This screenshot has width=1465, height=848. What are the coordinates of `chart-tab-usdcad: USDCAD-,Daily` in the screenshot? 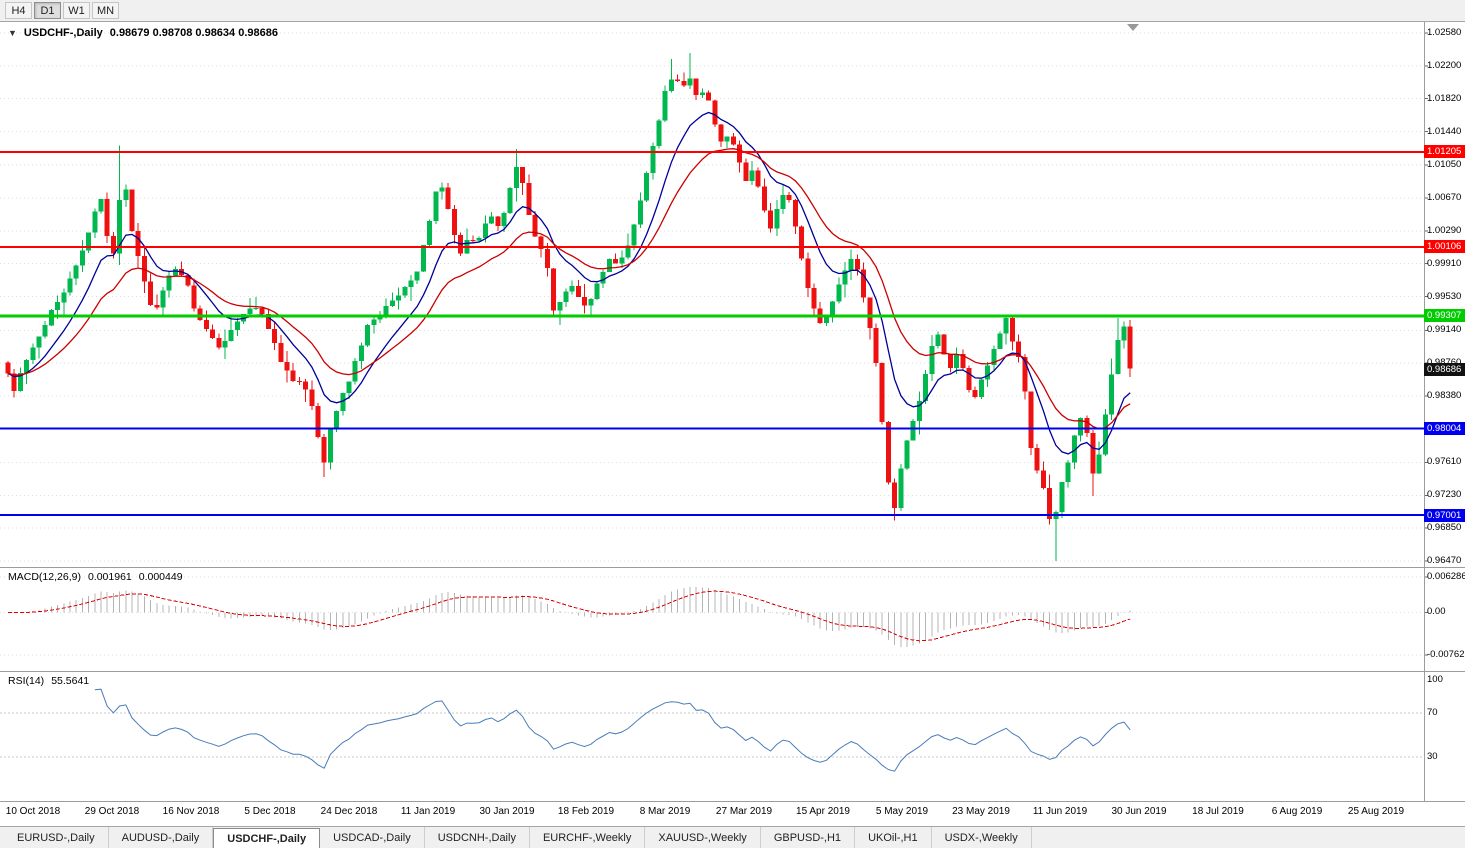 It's located at (372, 837).